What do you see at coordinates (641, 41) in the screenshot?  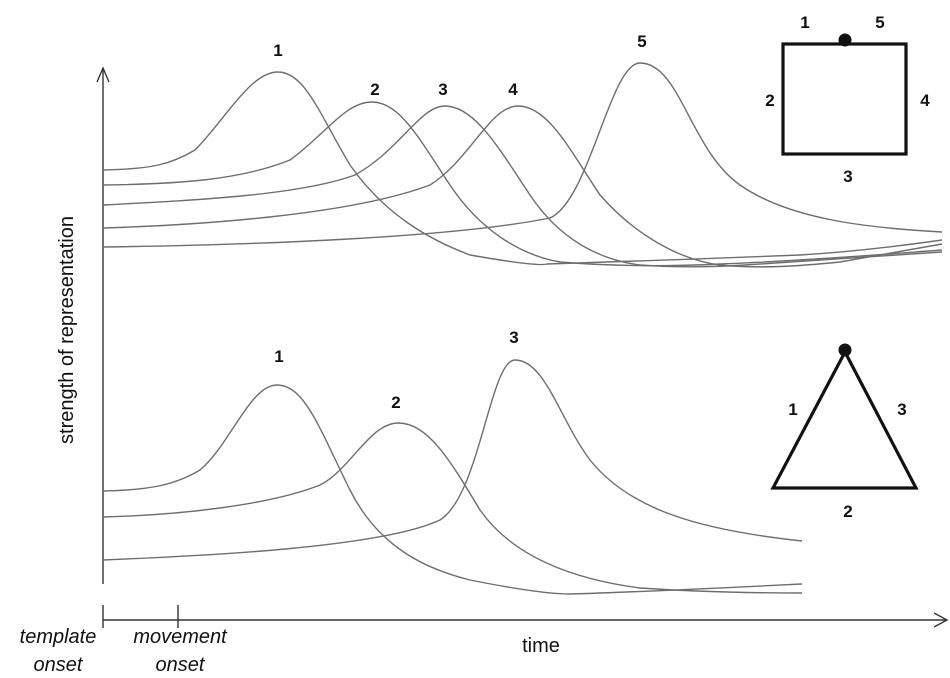 I see `top-peak-label-5: 5` at bounding box center [641, 41].